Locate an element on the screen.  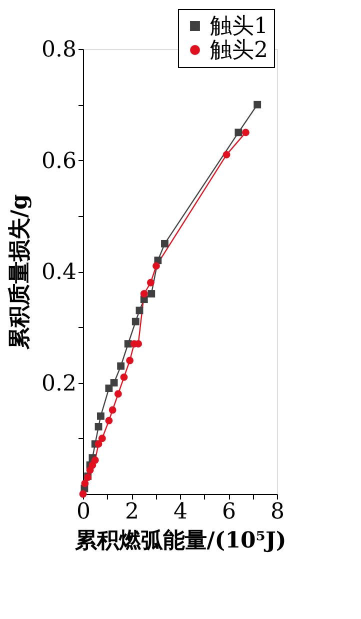
x-tick-label: 6 is located at coordinates (229, 512).